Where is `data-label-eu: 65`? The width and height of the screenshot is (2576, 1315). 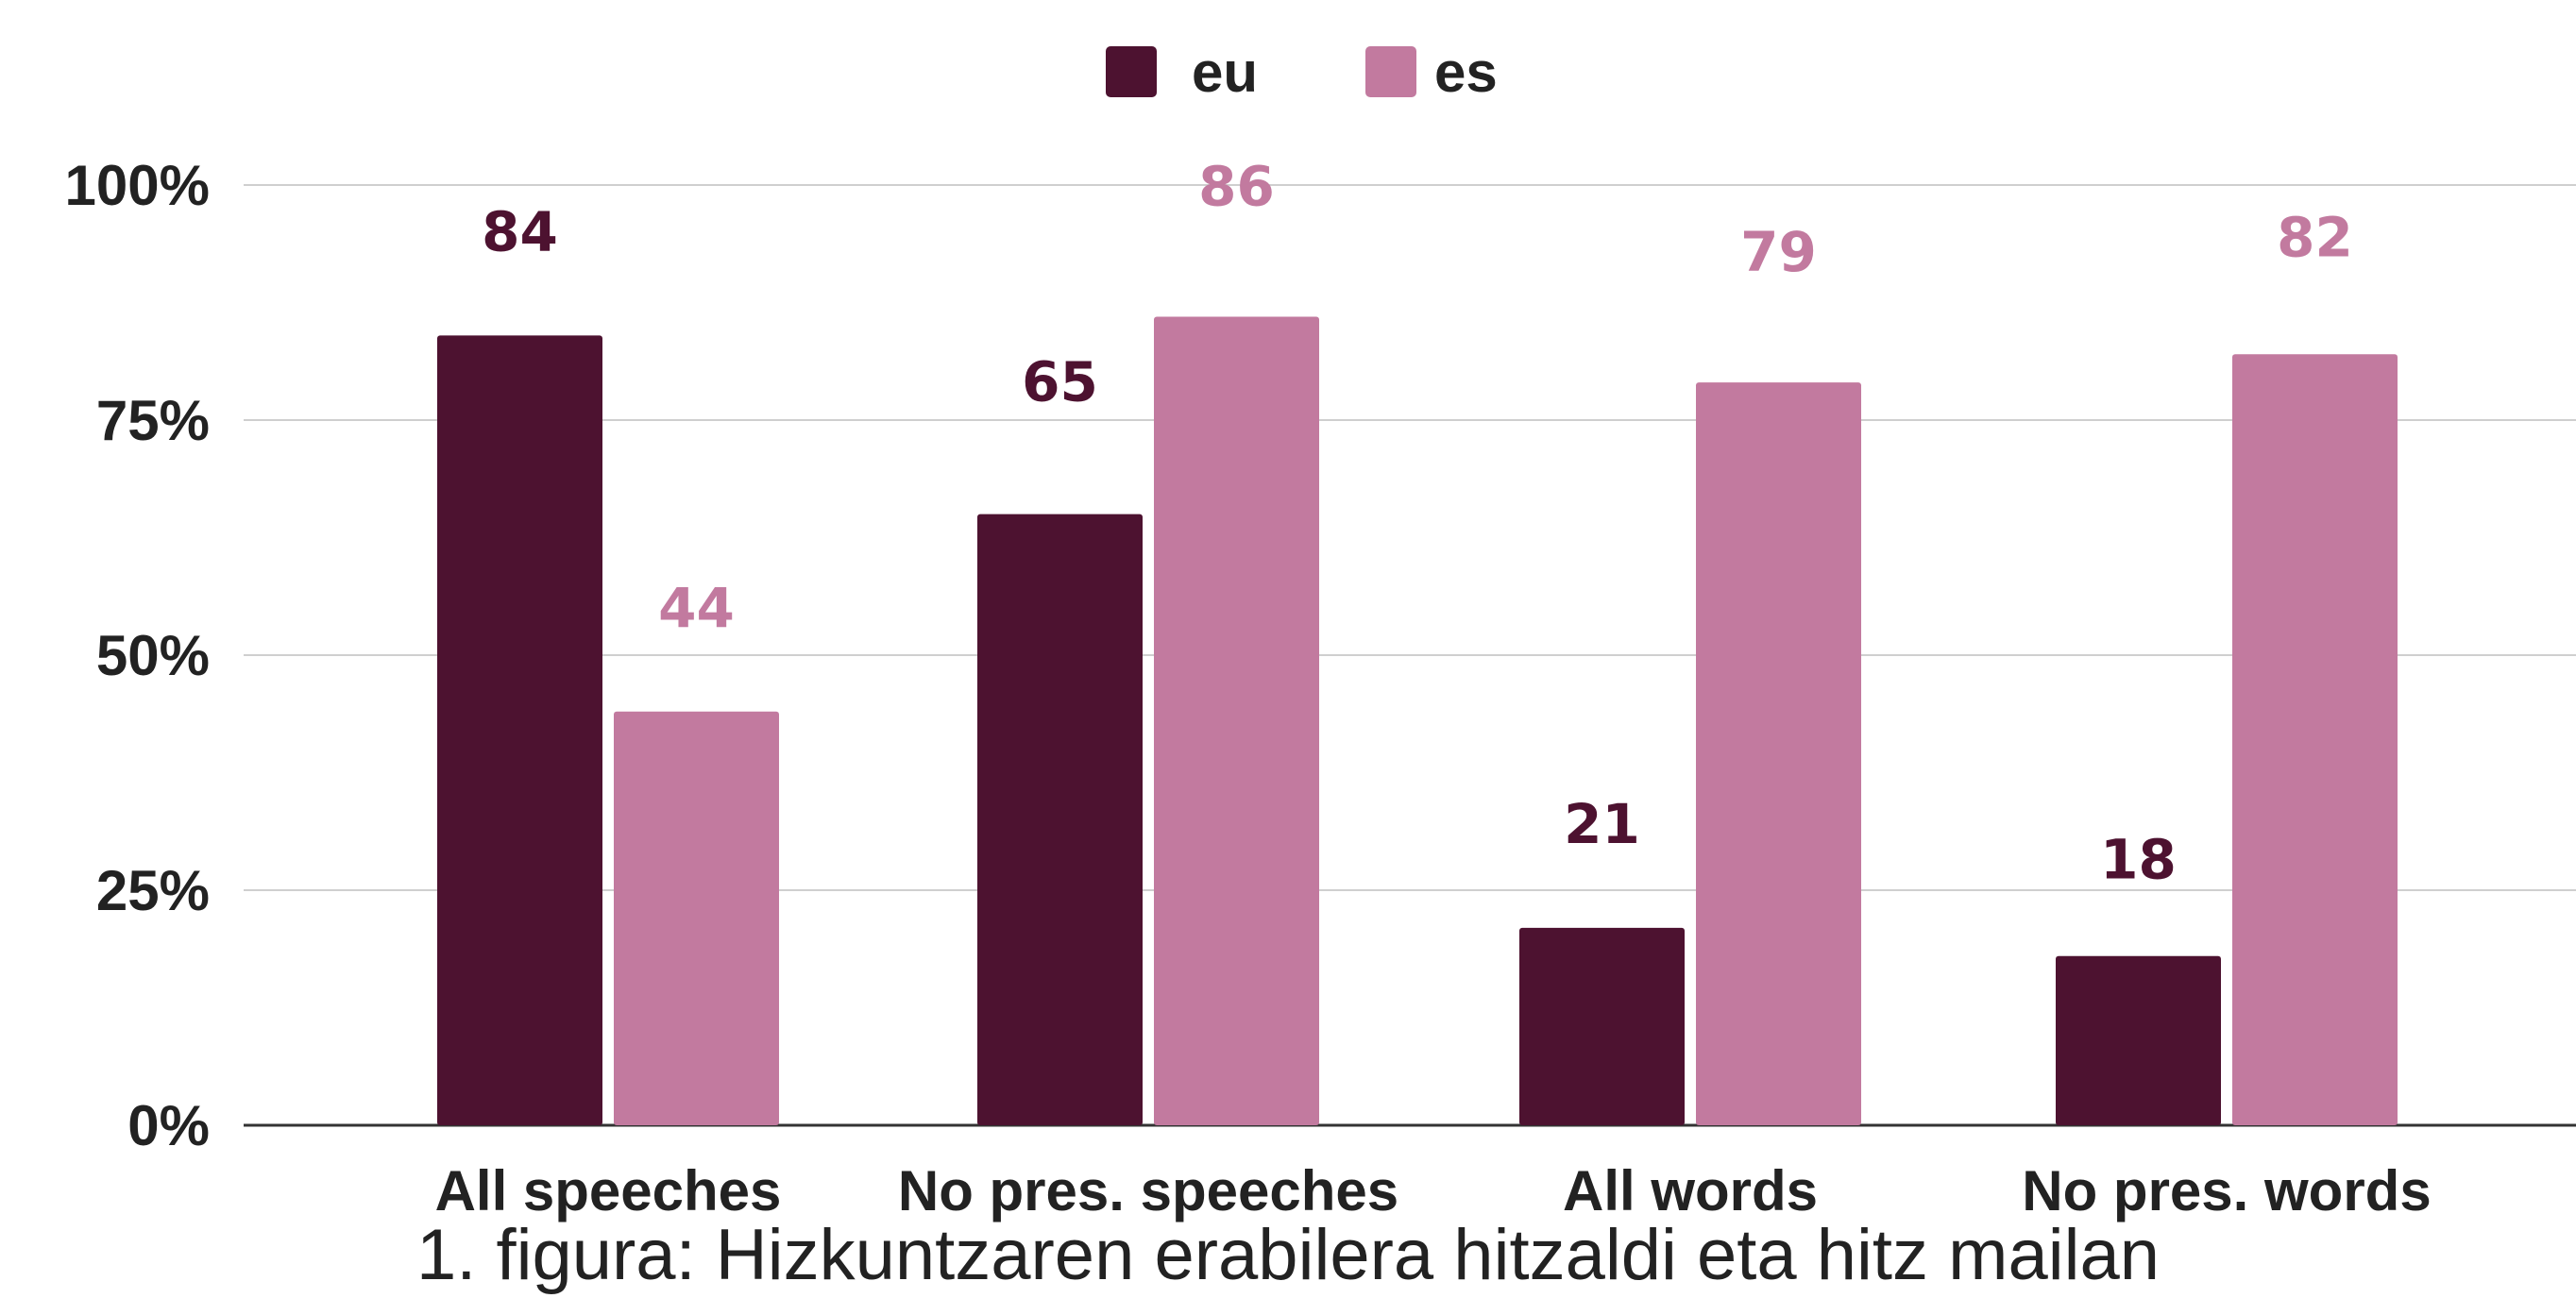
data-label-eu: 65 is located at coordinates (1060, 382).